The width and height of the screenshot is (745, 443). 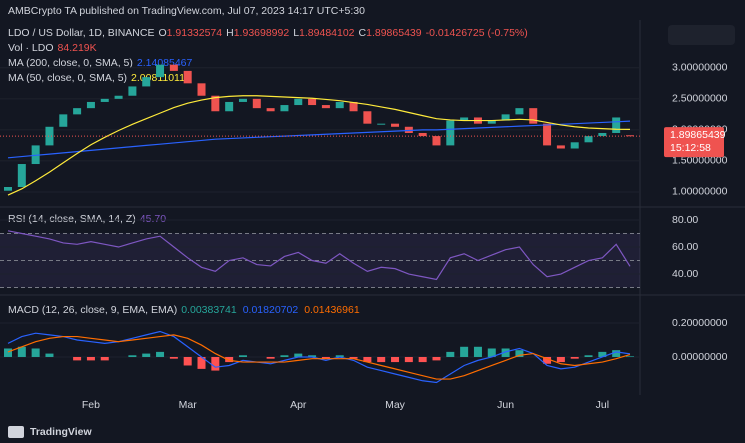 What do you see at coordinates (700, 99) in the screenshot?
I see `y-tick-label: 2.50000000` at bounding box center [700, 99].